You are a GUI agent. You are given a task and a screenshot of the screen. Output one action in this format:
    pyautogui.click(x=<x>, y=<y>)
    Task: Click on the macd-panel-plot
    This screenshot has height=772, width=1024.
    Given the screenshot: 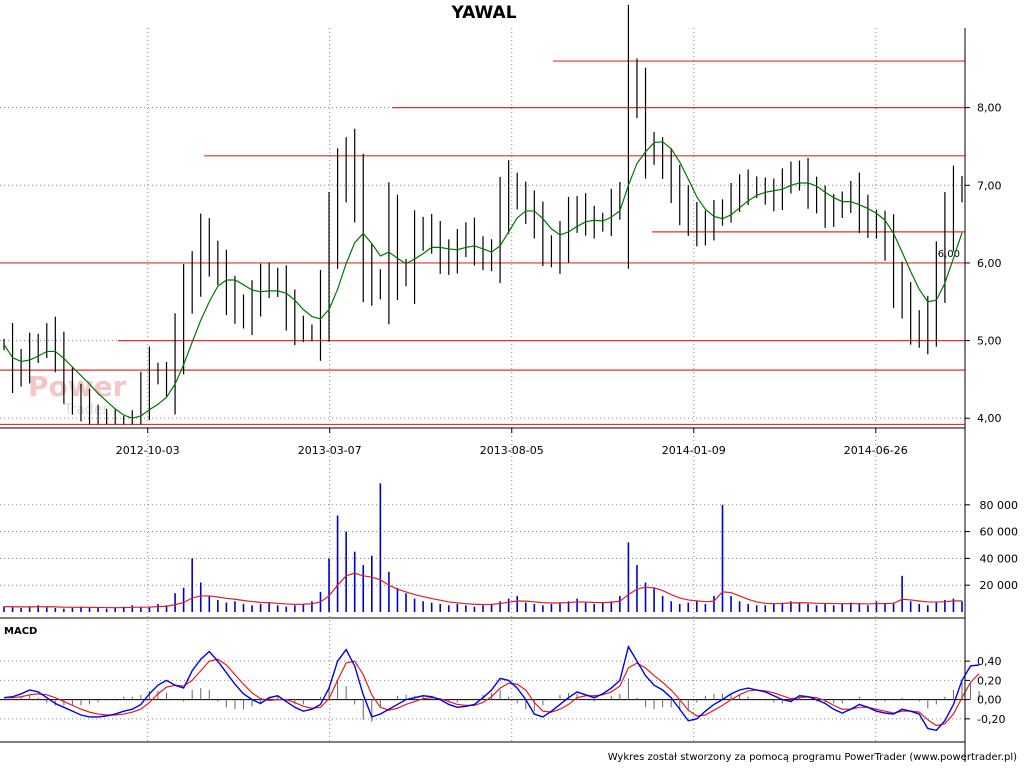 What is the action you would take?
    pyautogui.click(x=490, y=688)
    